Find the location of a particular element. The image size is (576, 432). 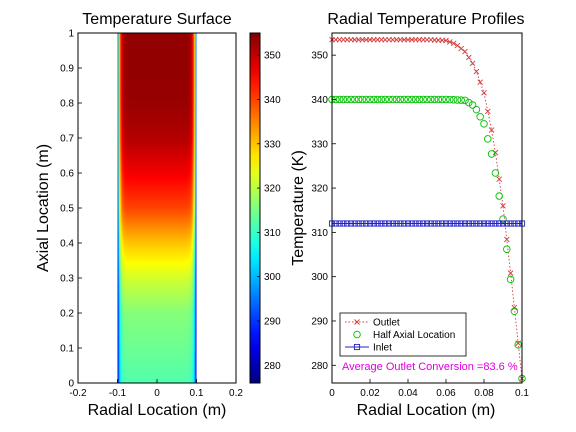

legend-entry: Inlet is located at coordinates (368, 348).